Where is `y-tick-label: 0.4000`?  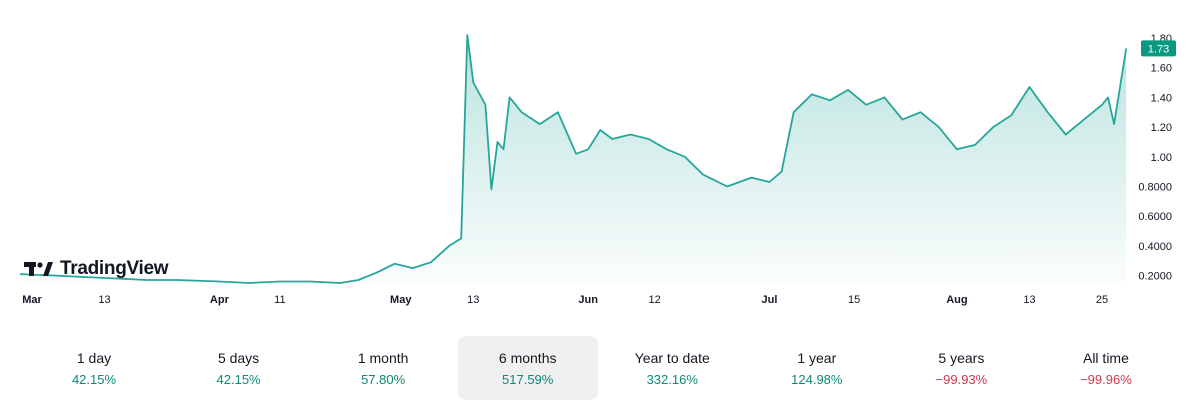
y-tick-label: 0.4000 is located at coordinates (1155, 247).